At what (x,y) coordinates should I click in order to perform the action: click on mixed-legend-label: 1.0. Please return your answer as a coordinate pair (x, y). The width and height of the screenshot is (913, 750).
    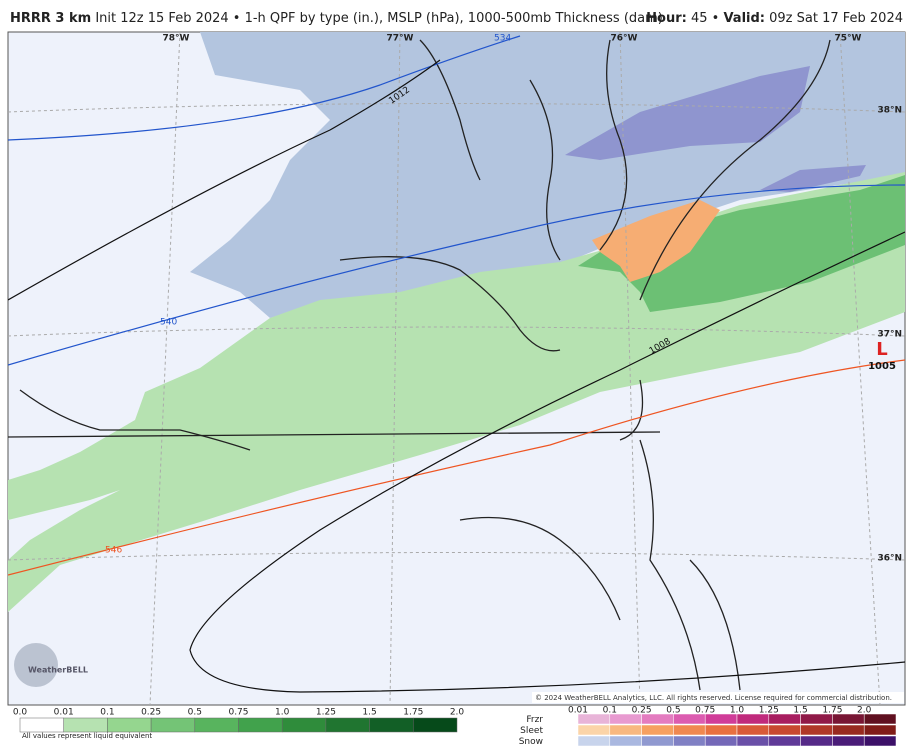
    Looking at the image, I should click on (737, 711).